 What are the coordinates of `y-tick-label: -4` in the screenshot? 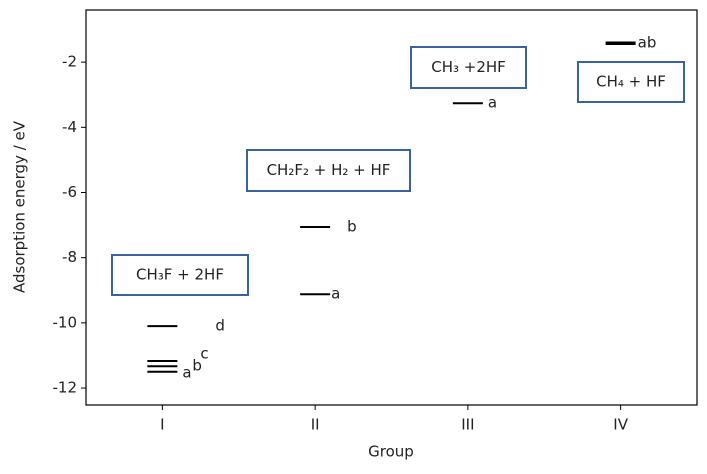 It's located at (69, 127).